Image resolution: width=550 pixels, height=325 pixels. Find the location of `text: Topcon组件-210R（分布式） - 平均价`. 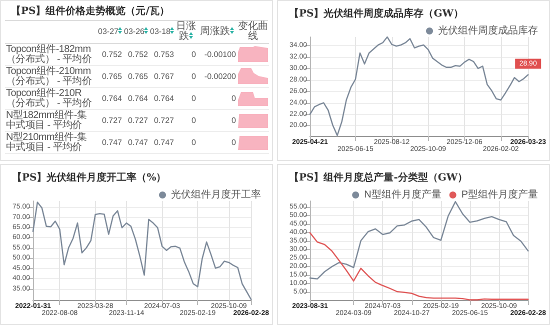

text: Topcon组件-210R（分布式） - 平均价 is located at coordinates (51, 99).